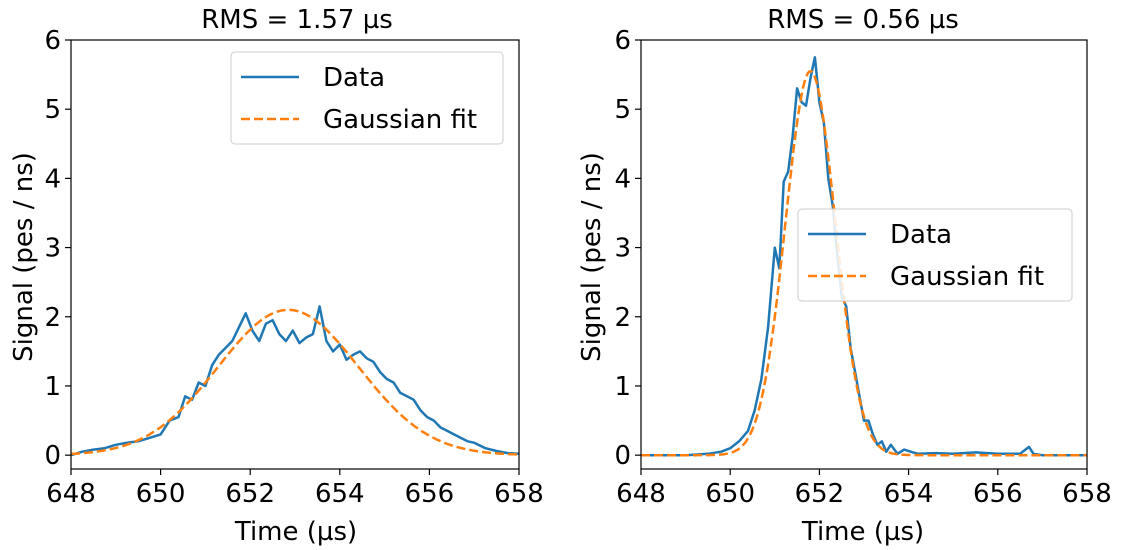 The height and width of the screenshot is (550, 1121). I want to click on gaussian-fit-line, so click(295, 382).